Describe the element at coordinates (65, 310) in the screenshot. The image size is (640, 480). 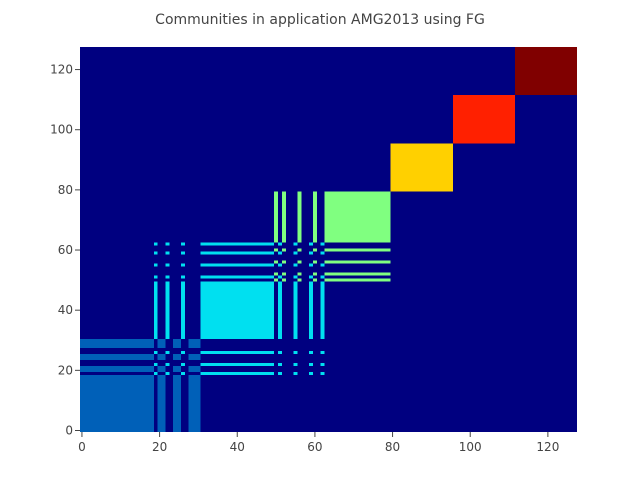
I see `y-tick-label: 40` at that location.